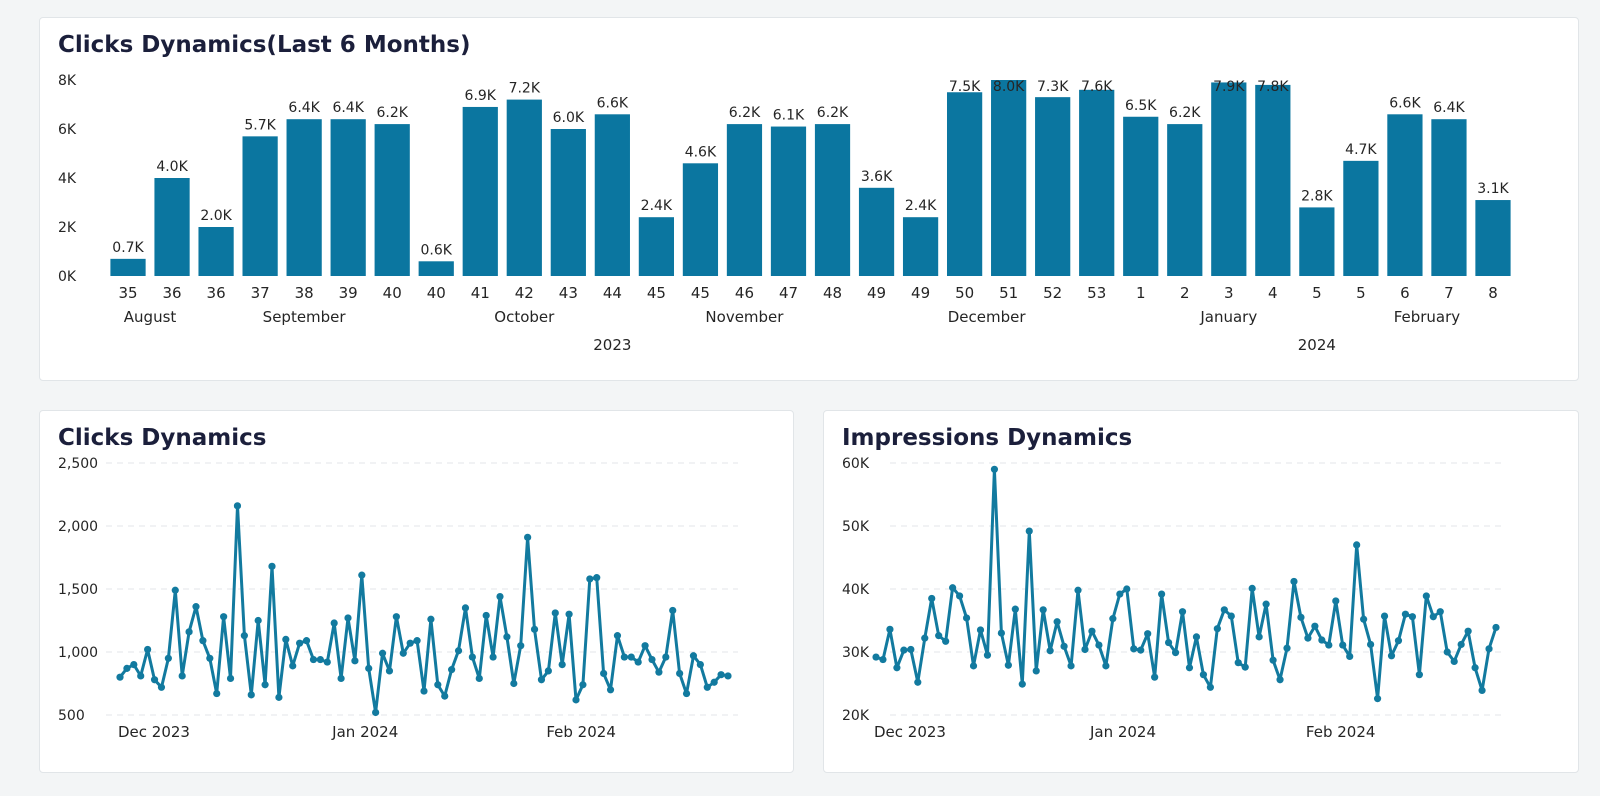 The width and height of the screenshot is (1600, 796). I want to click on data-label: 6.6K, so click(613, 103).